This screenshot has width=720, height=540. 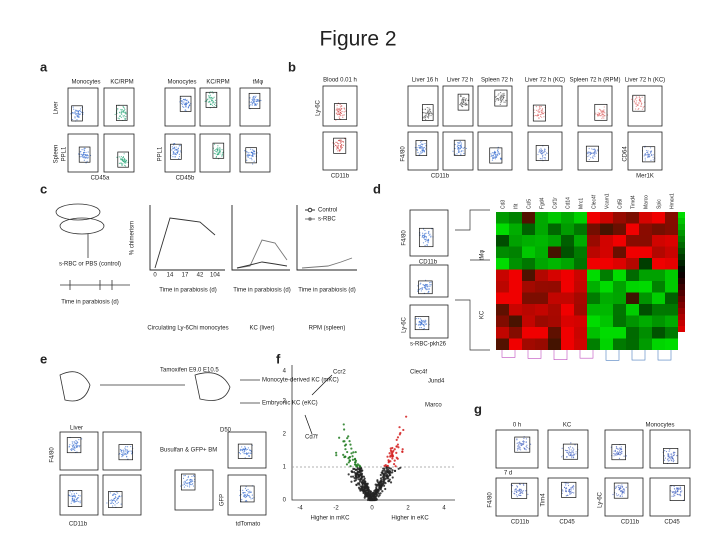 I want to click on gene-label: Csf1r, so click(x=555, y=203).